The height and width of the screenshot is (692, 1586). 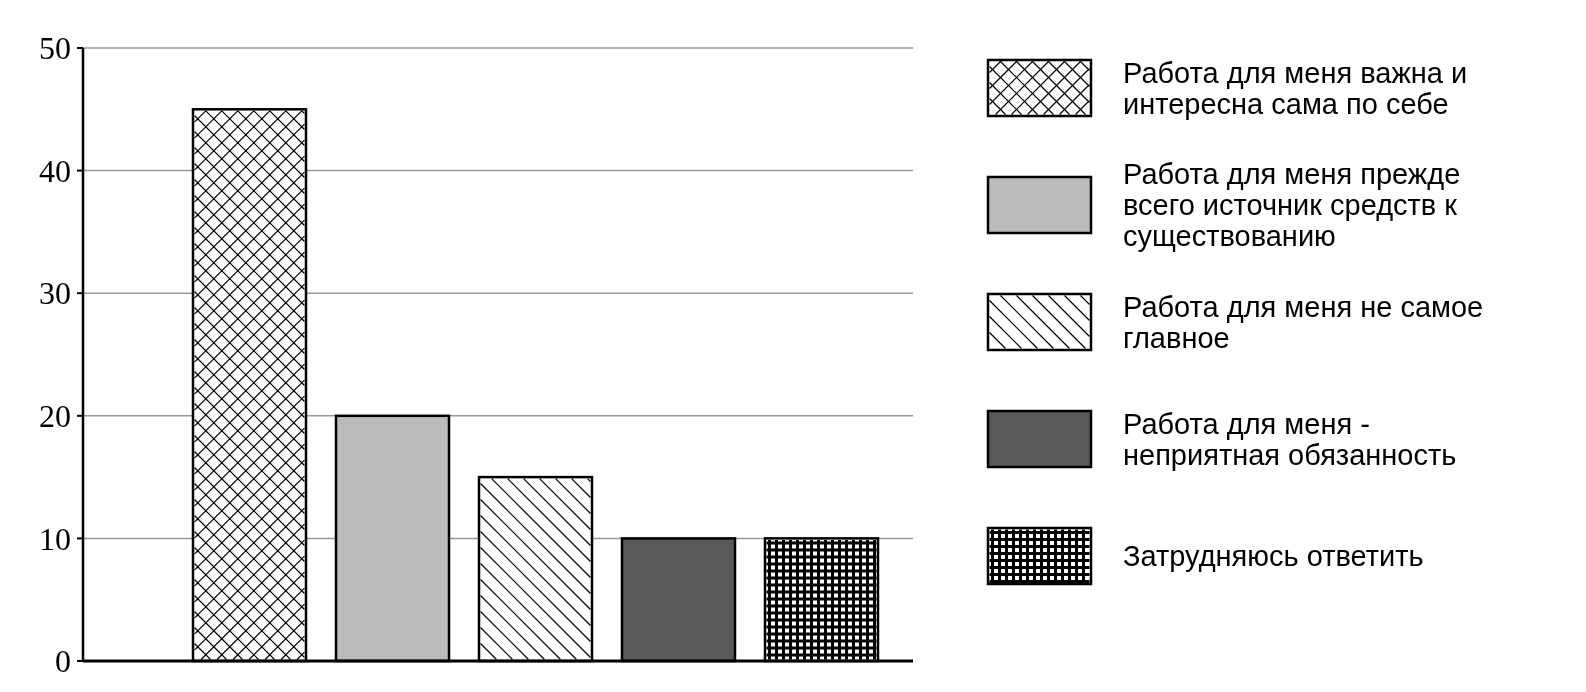 What do you see at coordinates (55, 170) in the screenshot?
I see `y-tick-label: 40` at bounding box center [55, 170].